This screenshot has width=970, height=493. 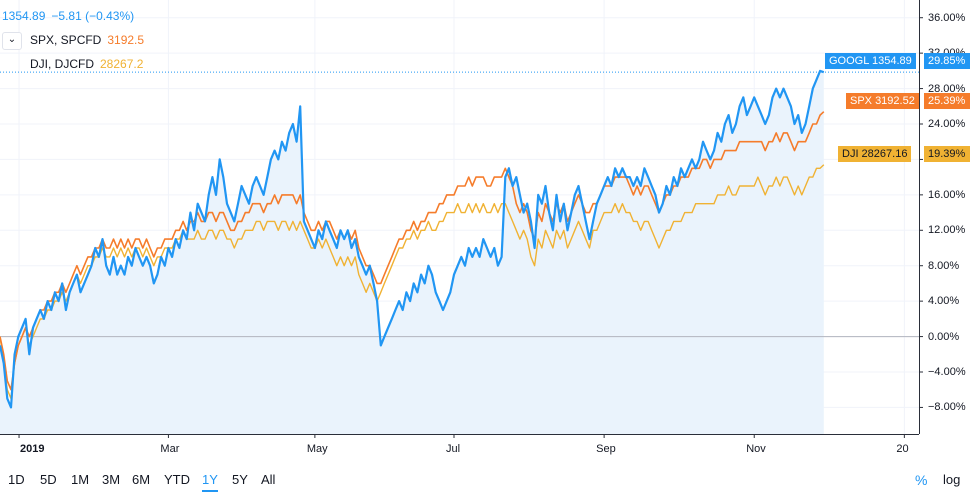 I want to click on range-button-all: All, so click(x=268, y=479).